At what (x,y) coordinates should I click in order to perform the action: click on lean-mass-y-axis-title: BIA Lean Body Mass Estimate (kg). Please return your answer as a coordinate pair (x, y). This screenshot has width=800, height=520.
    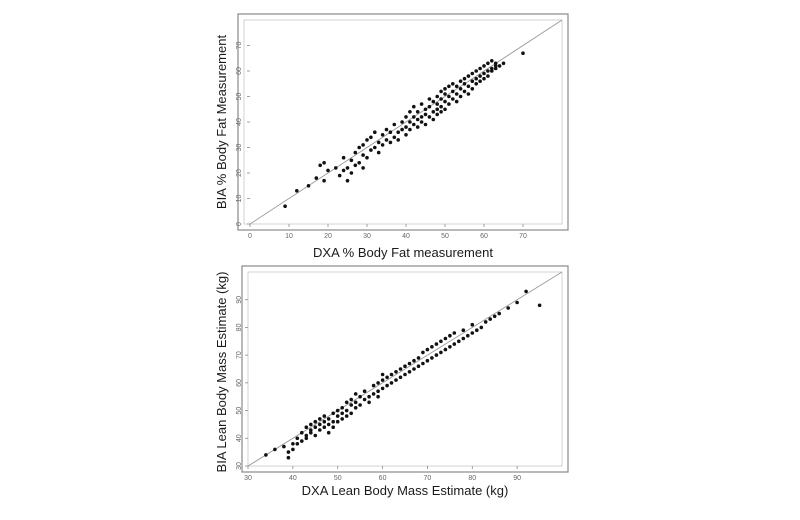
    Looking at the image, I should click on (221, 372).